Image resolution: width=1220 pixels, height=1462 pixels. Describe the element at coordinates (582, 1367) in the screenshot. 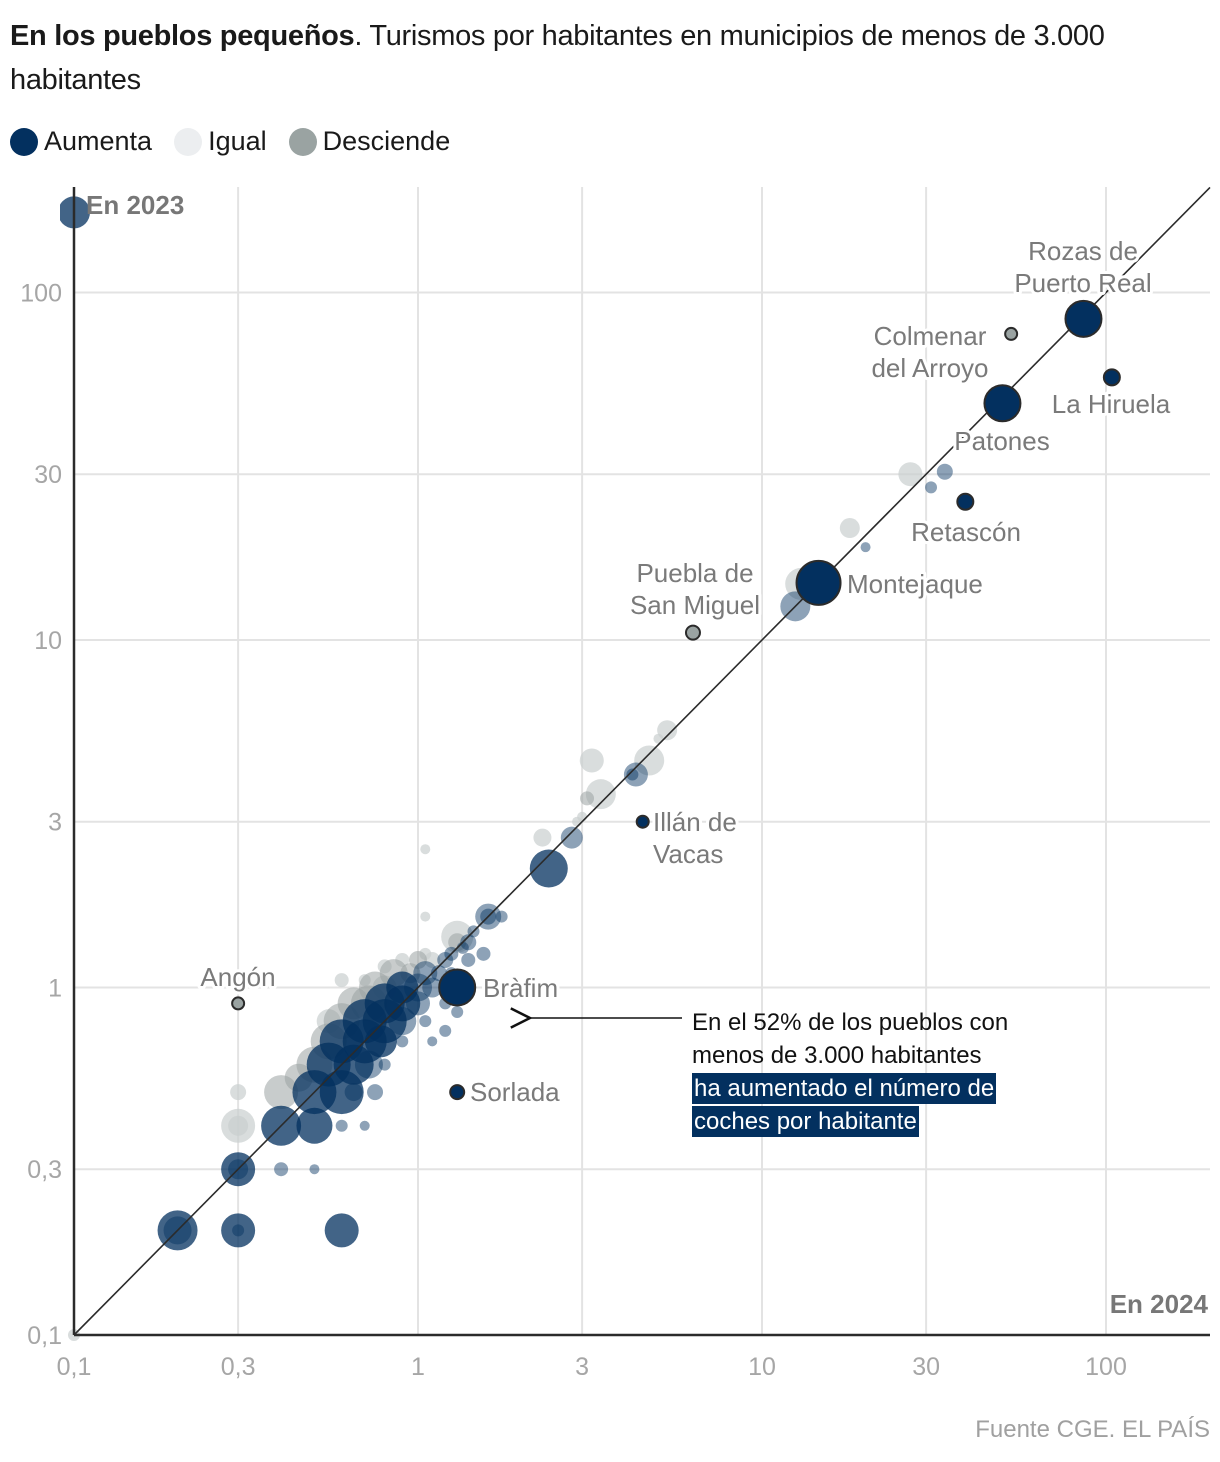

I see `x-tick-label: 3` at that location.